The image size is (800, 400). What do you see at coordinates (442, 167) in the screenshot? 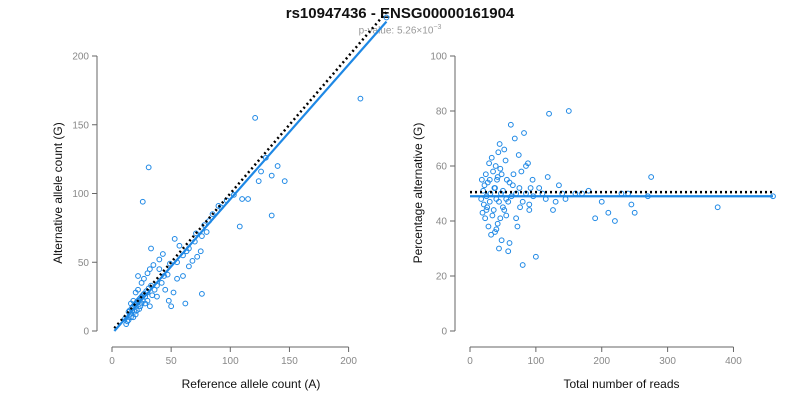
I see `y-tick-label: 60` at bounding box center [442, 167].